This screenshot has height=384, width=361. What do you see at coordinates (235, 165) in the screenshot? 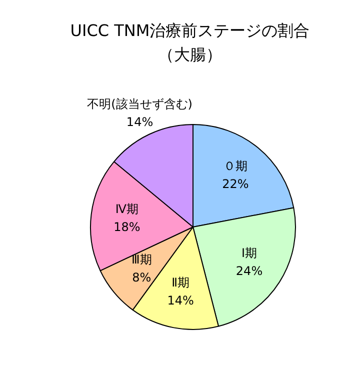
I see `slice-label: ０期` at bounding box center [235, 165].